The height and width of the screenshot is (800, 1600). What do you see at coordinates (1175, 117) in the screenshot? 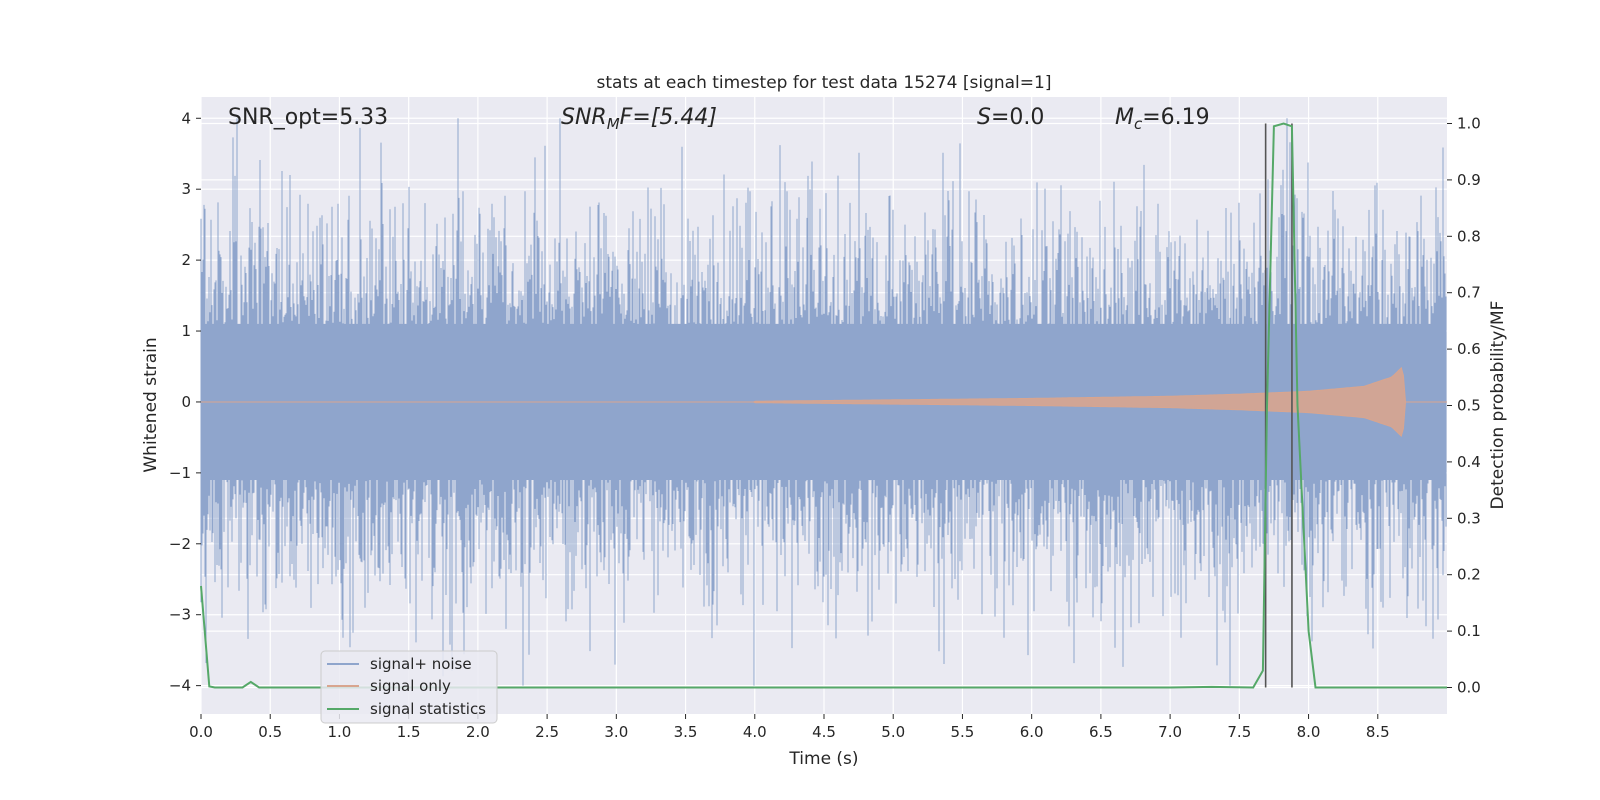
I see `mc-rest: =6.19` at bounding box center [1175, 117].